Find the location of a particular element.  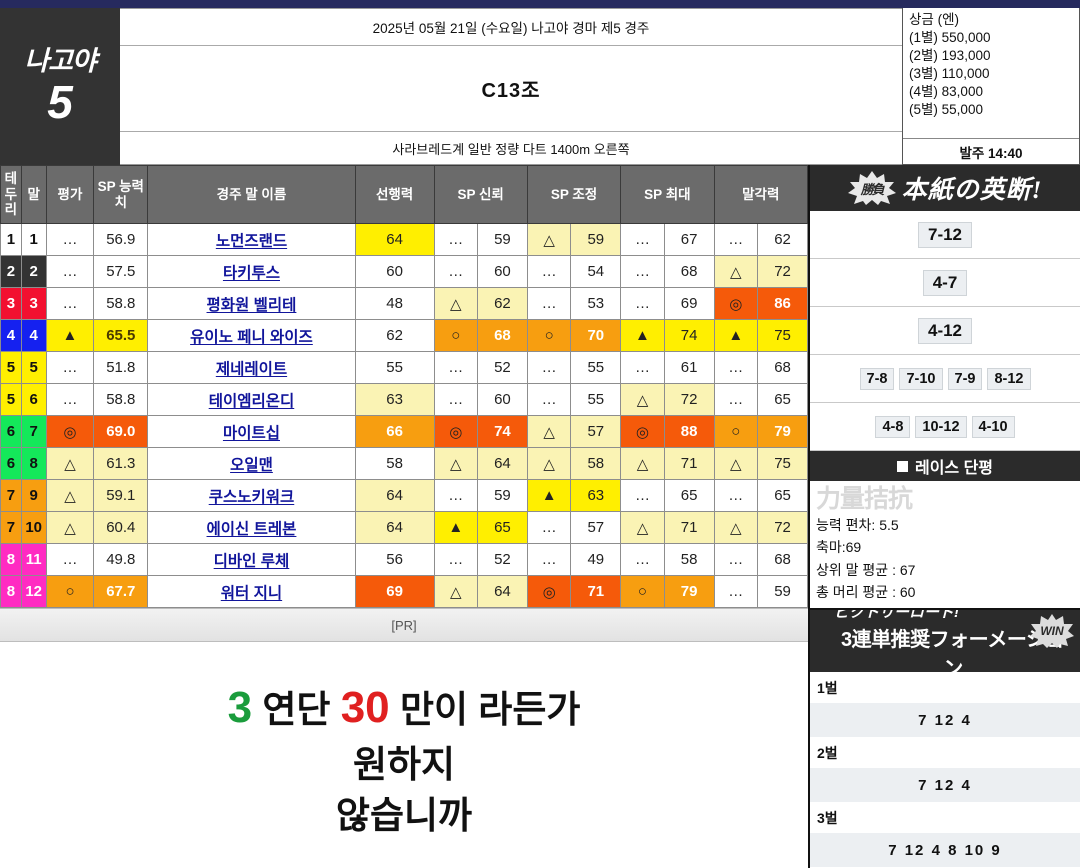

cell-lead-power: 69 is located at coordinates (394, 591).